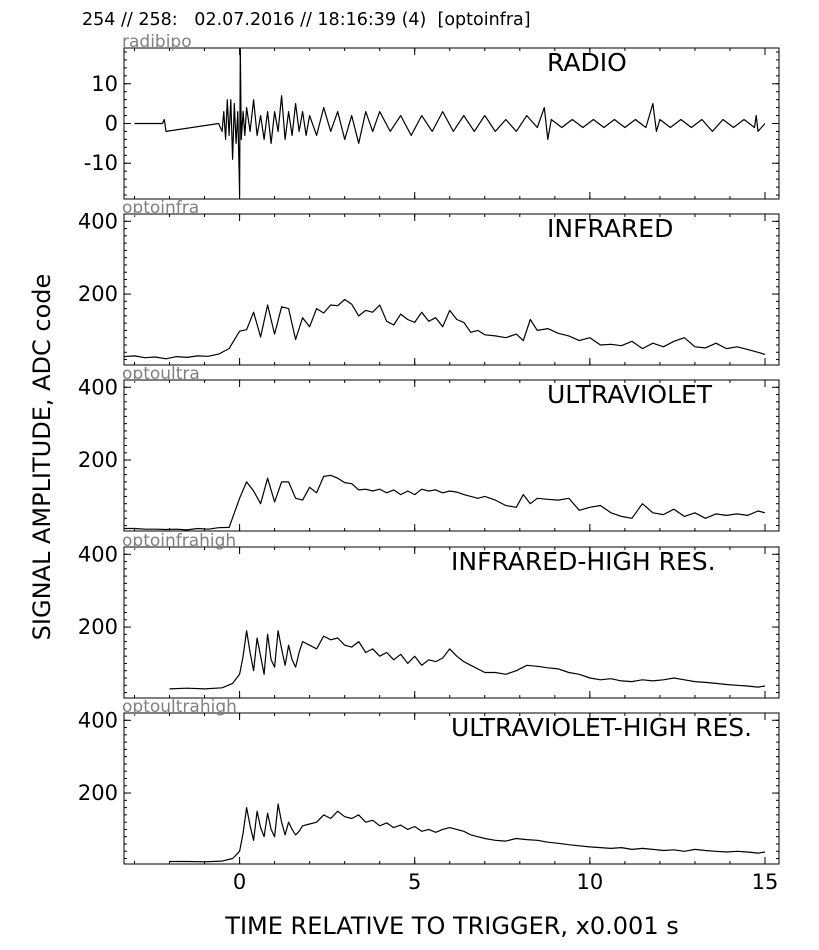 The width and height of the screenshot is (819, 950). Describe the element at coordinates (452, 926) in the screenshot. I see `x-axis-label: TIME RELATIVE TO TRIGGER, x0.001 s` at that location.